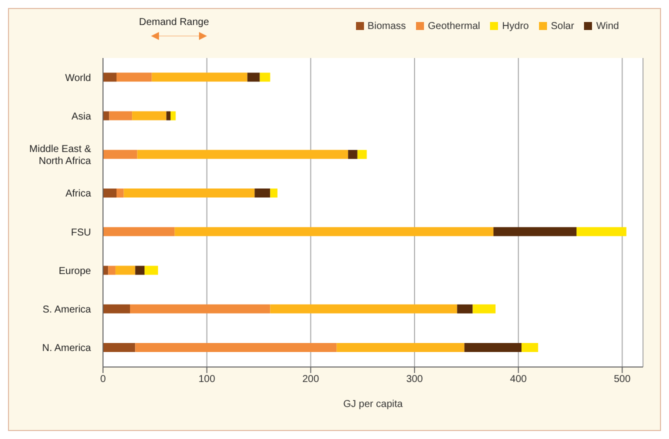 The height and width of the screenshot is (439, 669). I want to click on y-tick-label: World, so click(78, 78).